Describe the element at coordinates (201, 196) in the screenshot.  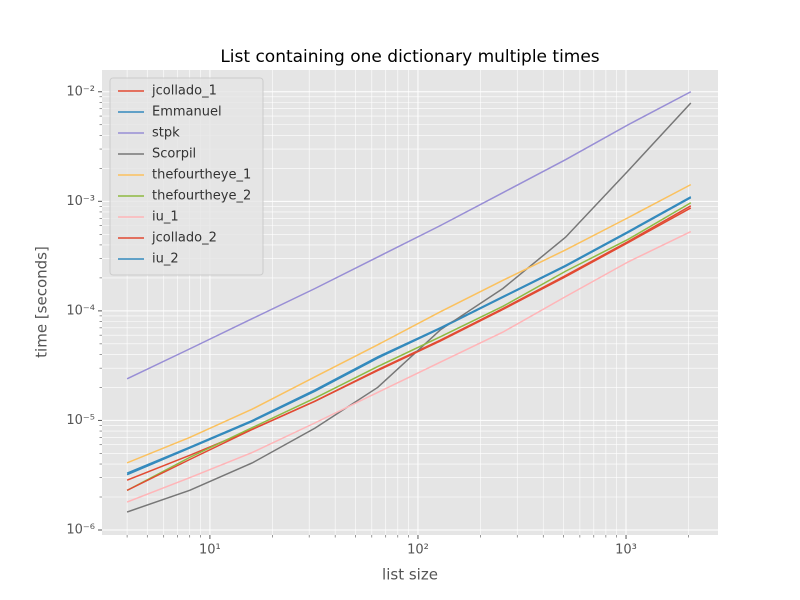
I see `legend-label: thefourtheye_2` at that location.